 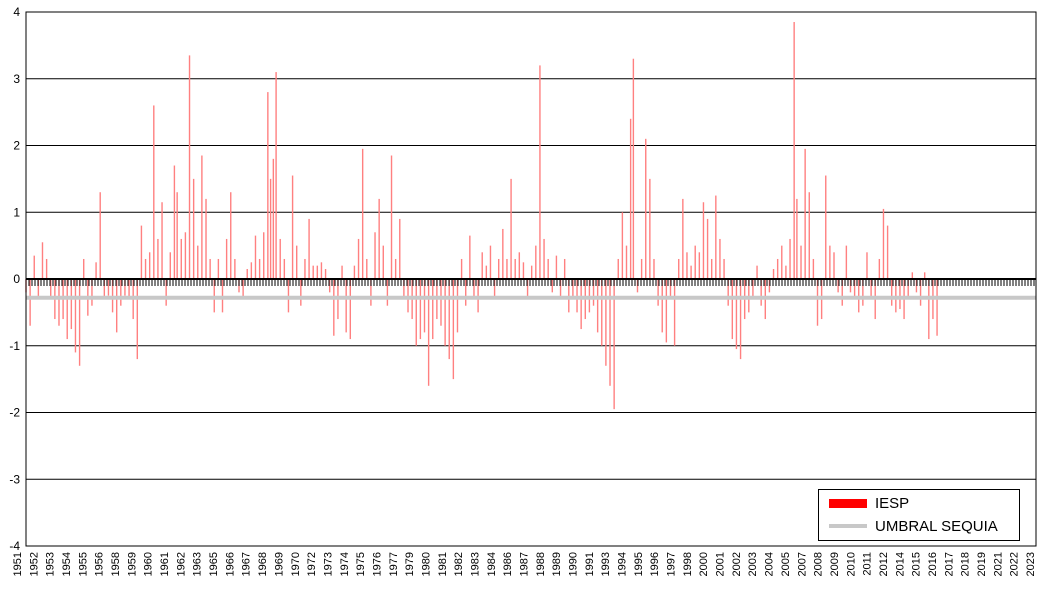 I want to click on x-tick-label: 1952, so click(x=34, y=564).